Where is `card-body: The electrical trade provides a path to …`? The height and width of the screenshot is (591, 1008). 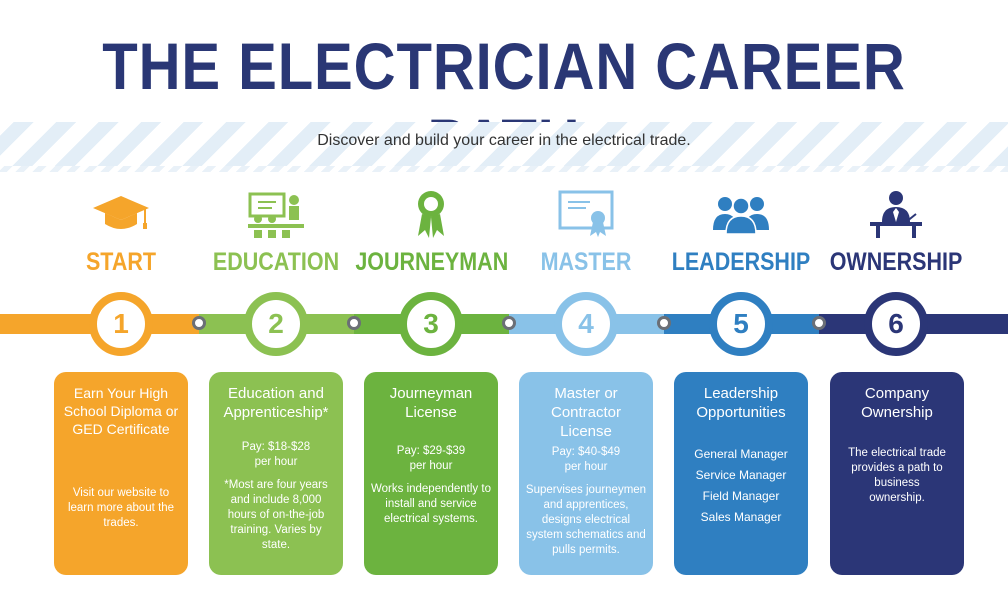 card-body: The electrical trade provides a path to … is located at coordinates (897, 475).